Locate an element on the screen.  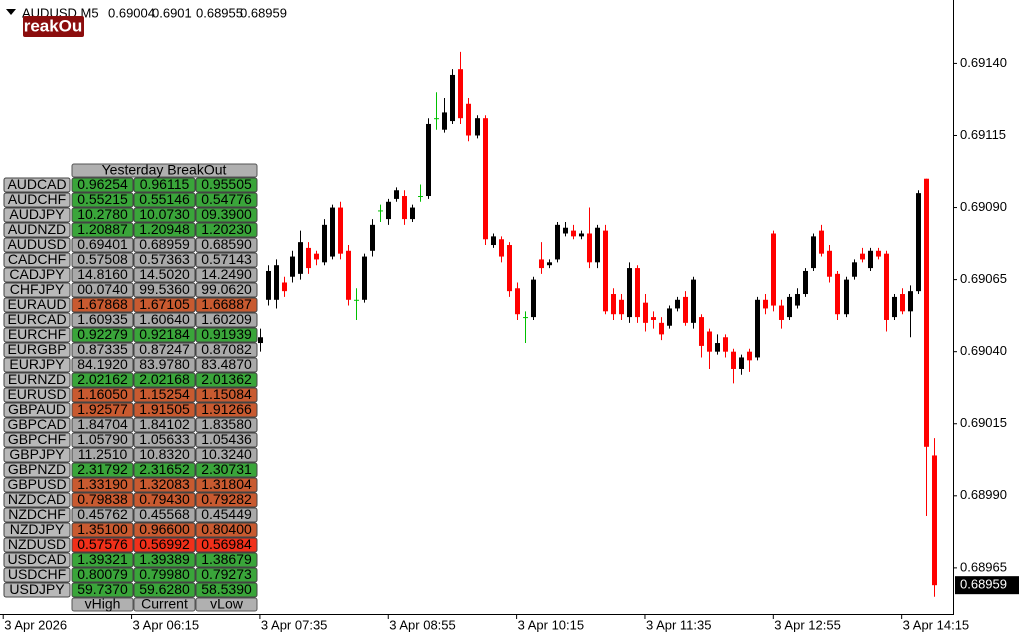
ohlc-high: 0.6901 is located at coordinates (172, 12).